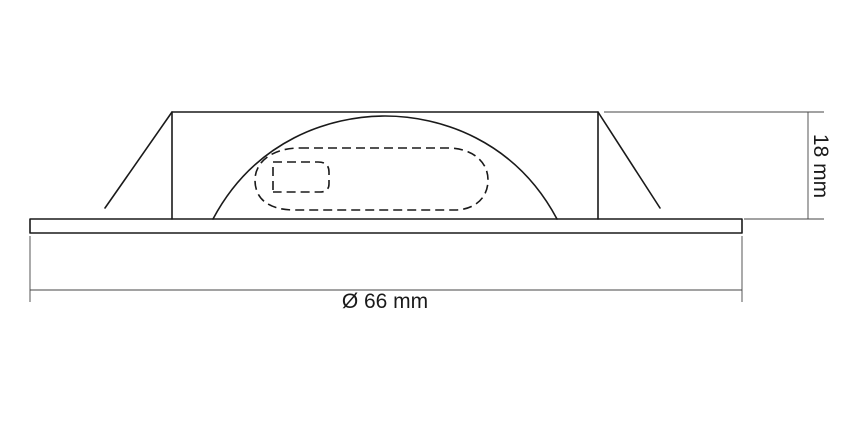 This screenshot has height=429, width=858. What do you see at coordinates (629, 160) in the screenshot?
I see `spring-clip-right` at bounding box center [629, 160].